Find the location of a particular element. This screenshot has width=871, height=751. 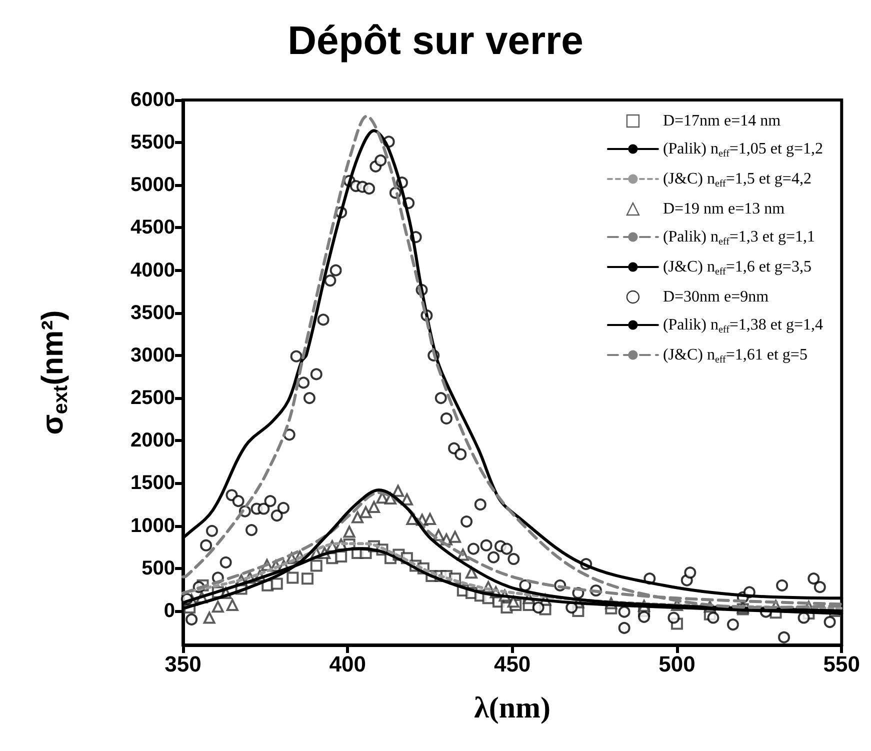

y-tick-label: 6000 is located at coordinates (152, 100).